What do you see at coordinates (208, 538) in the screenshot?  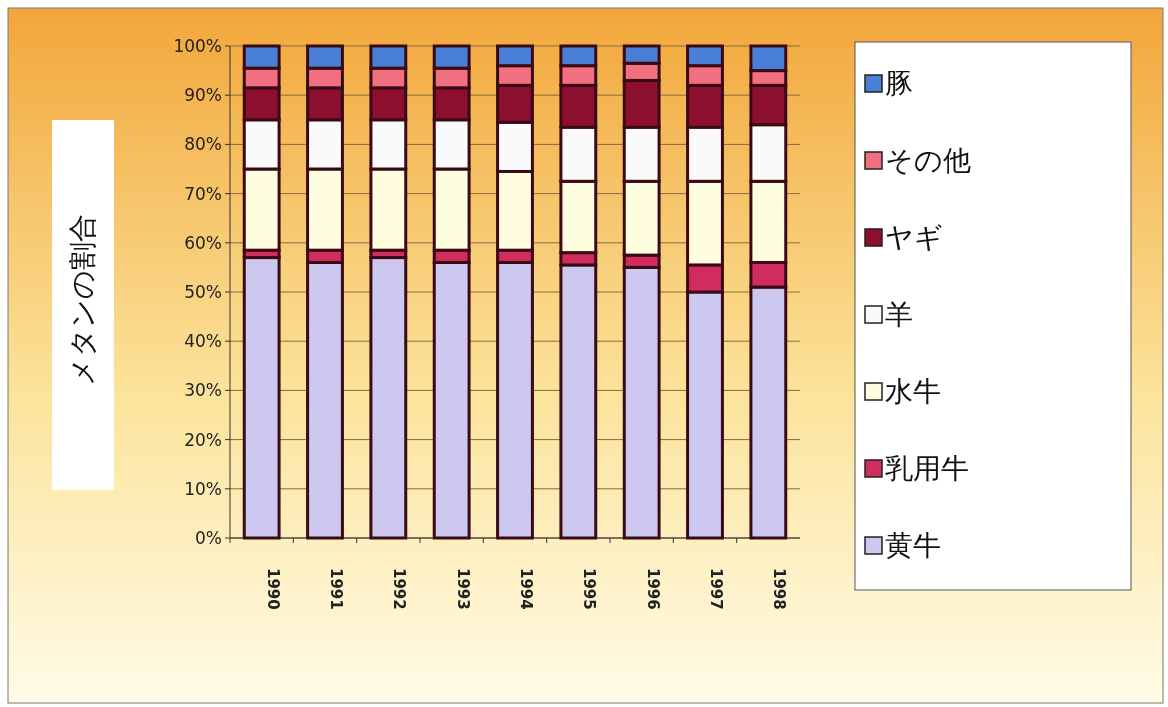 I see `y-tick-label: 0%` at bounding box center [208, 538].